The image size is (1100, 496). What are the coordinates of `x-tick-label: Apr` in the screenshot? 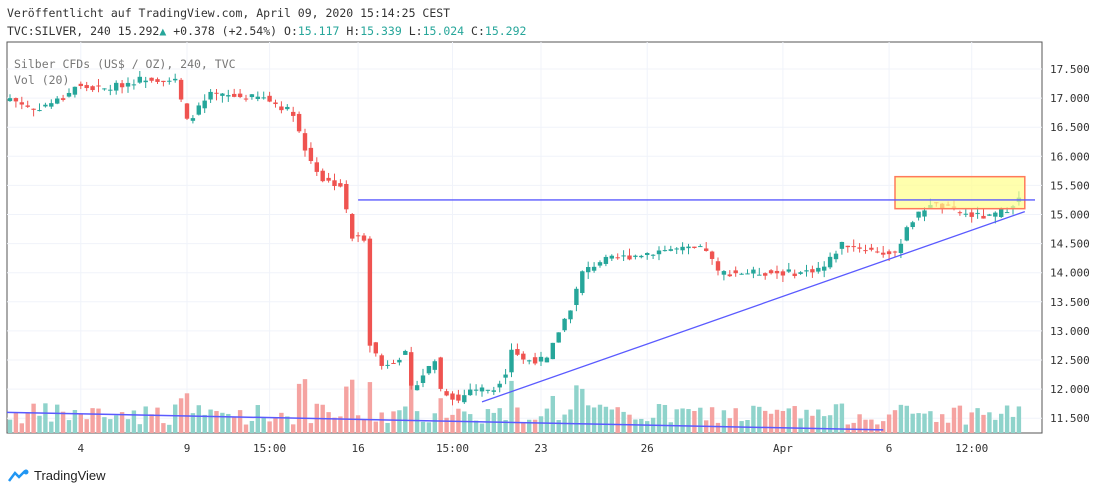 It's located at (783, 448).